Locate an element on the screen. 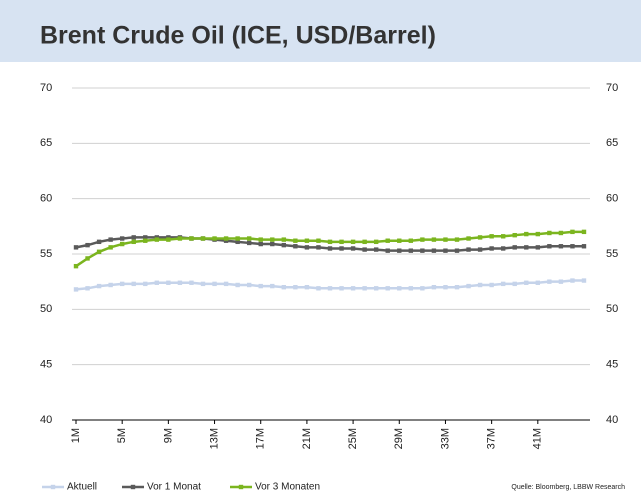  y2-tick-label: 45 is located at coordinates (612, 365).